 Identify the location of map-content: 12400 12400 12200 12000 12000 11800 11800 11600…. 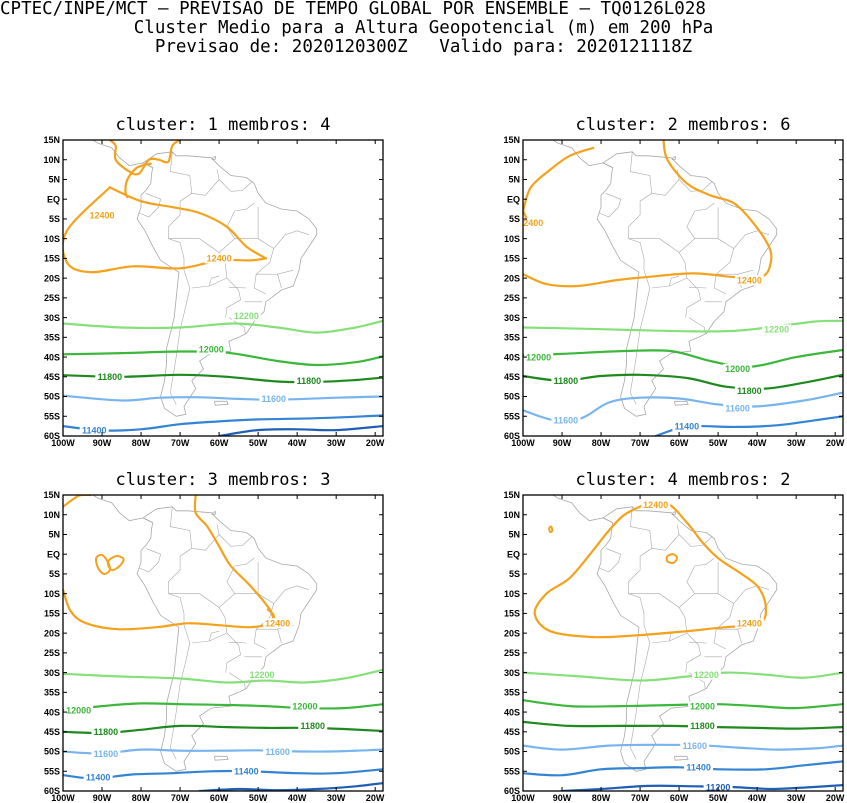
(680, 288).